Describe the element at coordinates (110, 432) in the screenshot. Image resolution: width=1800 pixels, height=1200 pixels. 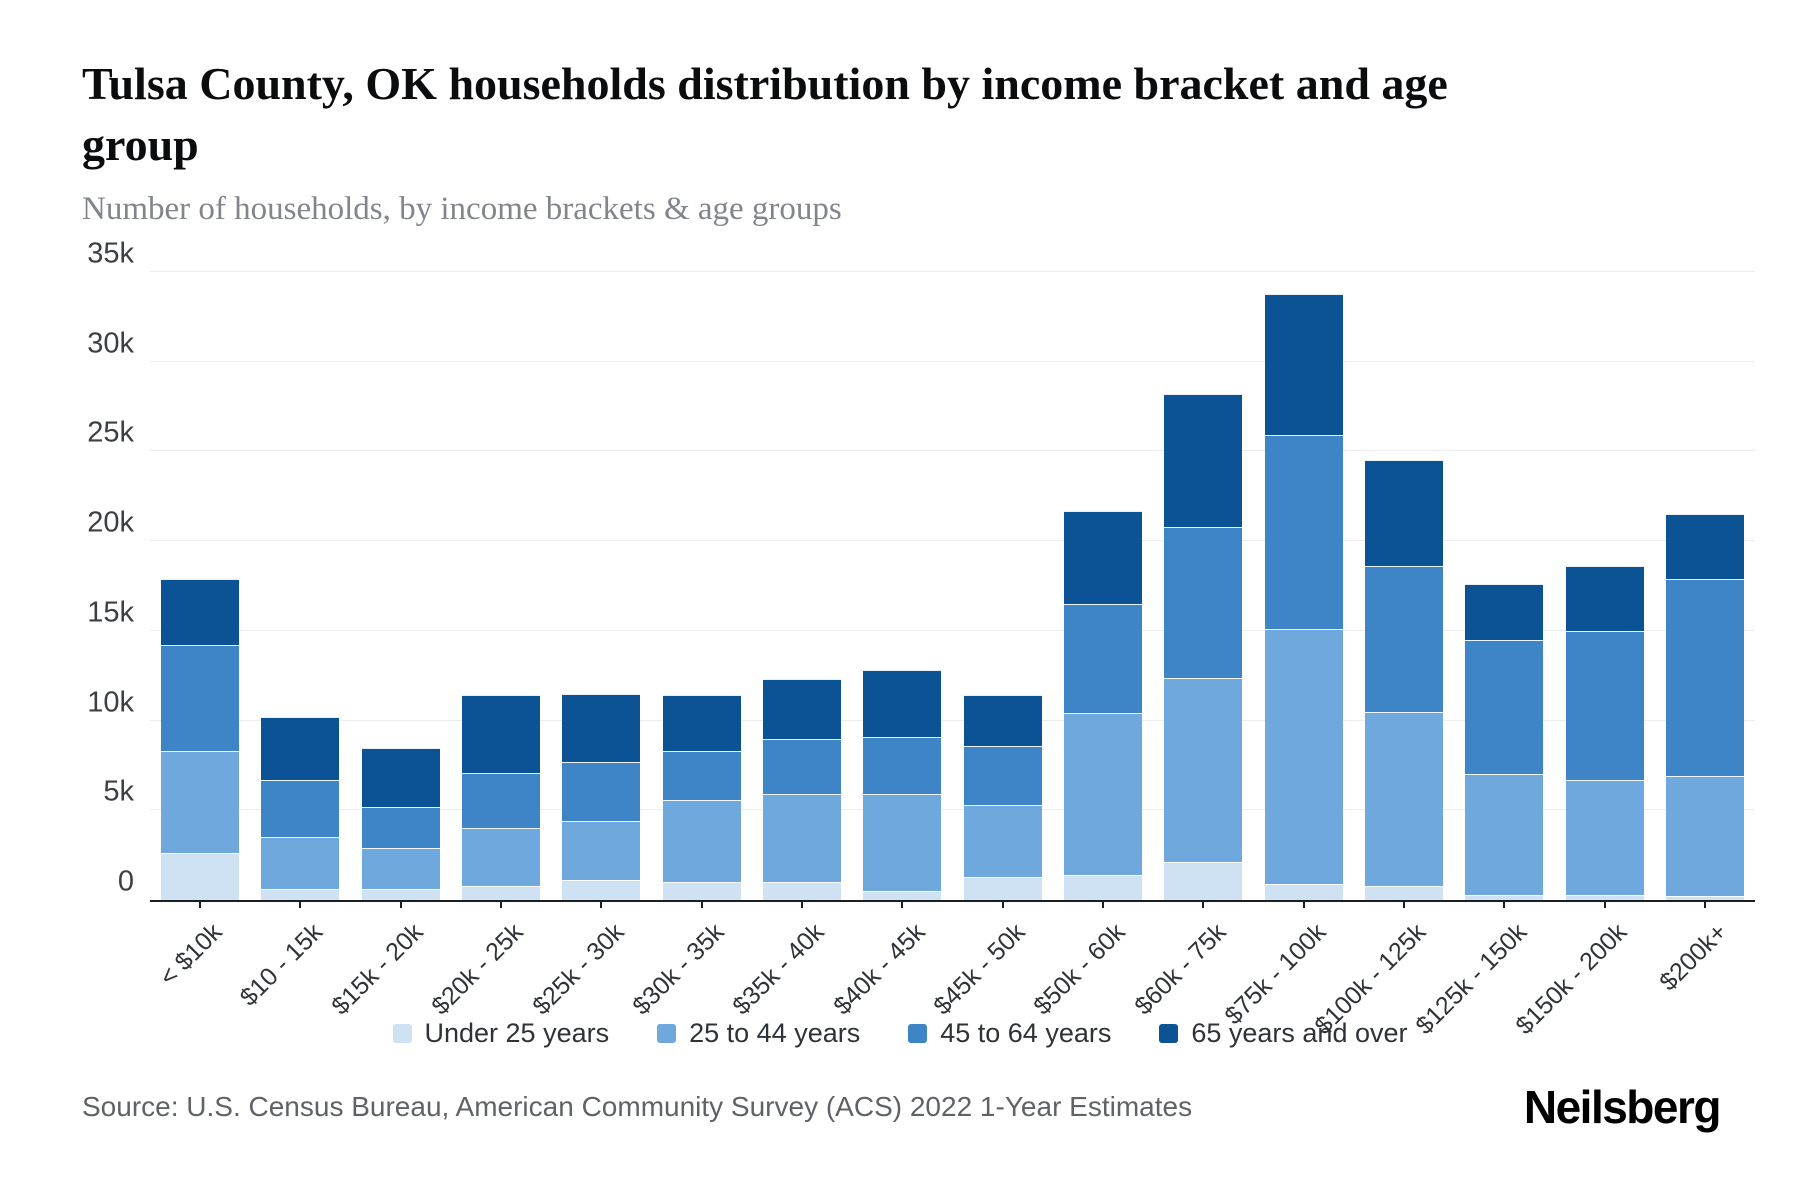
I see `y-axis-tick-label: 25k` at that location.